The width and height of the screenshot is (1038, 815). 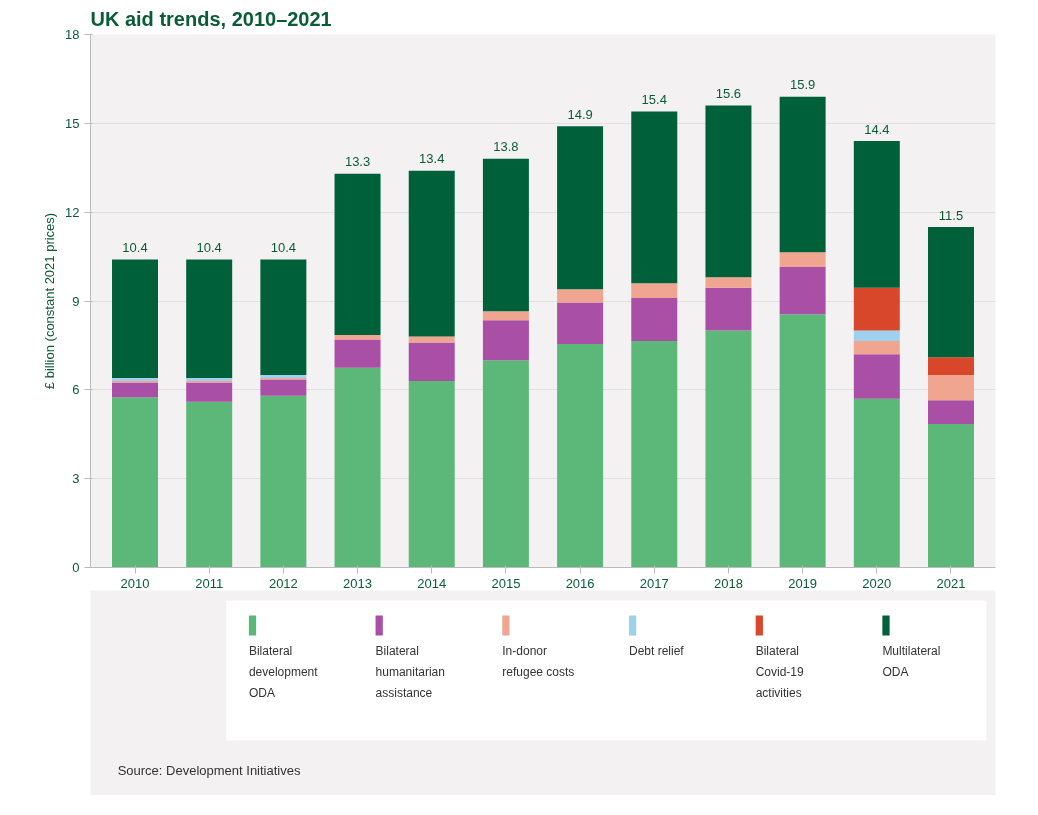 What do you see at coordinates (654, 100) in the screenshot?
I see `total-label: 15.4` at bounding box center [654, 100].